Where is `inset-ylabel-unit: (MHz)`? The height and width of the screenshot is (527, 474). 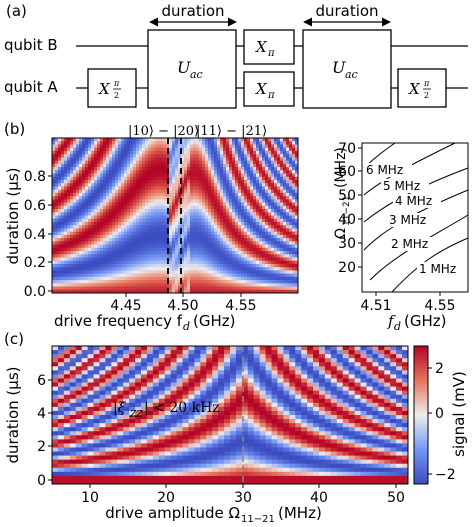
inset-ylabel-unit: (MHz) is located at coordinates (341, 167).